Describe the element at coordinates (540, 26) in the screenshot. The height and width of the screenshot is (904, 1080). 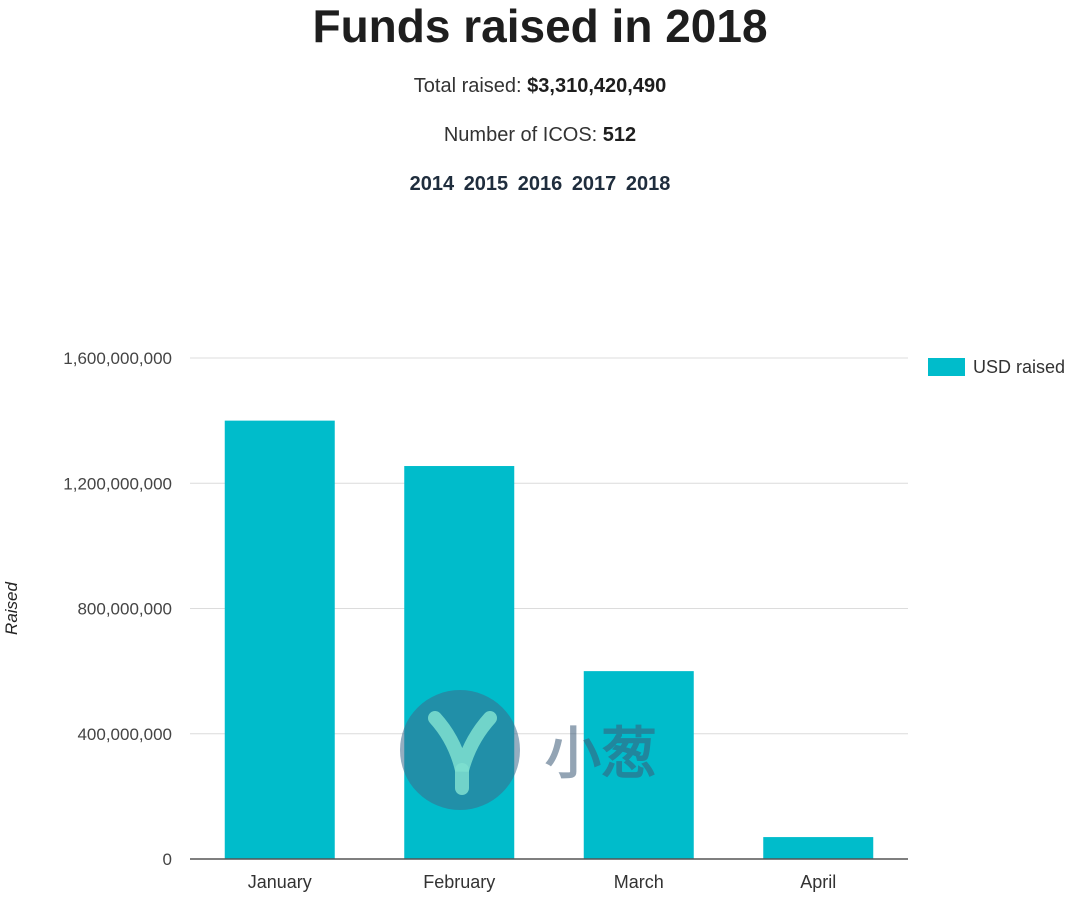
I see `page-title: Funds raised in 2018` at that location.